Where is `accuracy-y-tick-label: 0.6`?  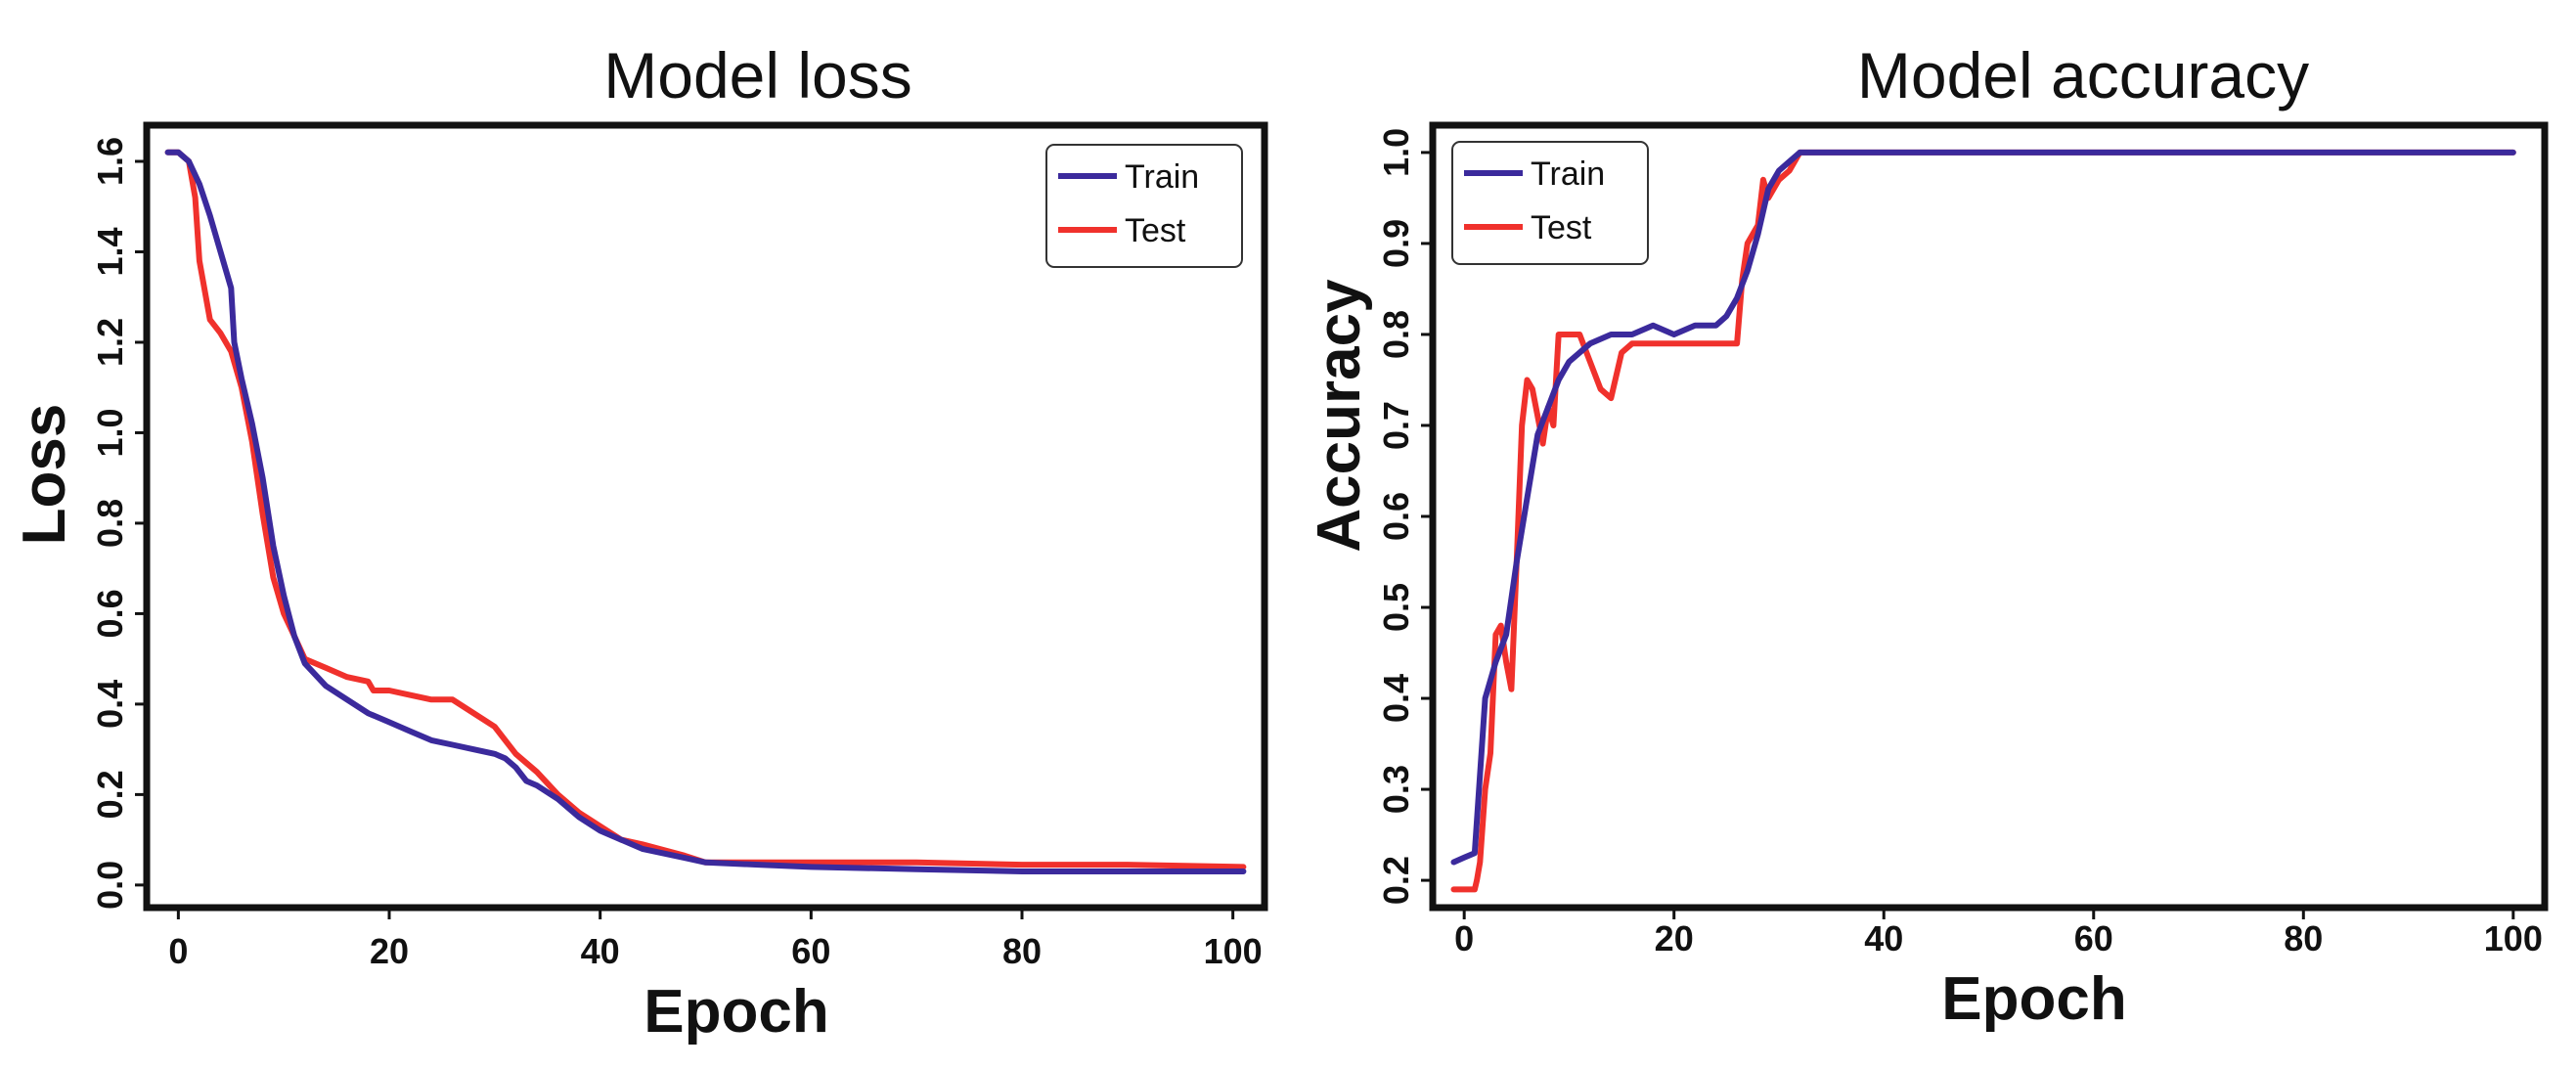
accuracy-y-tick-label: 0.6 is located at coordinates (1396, 516).